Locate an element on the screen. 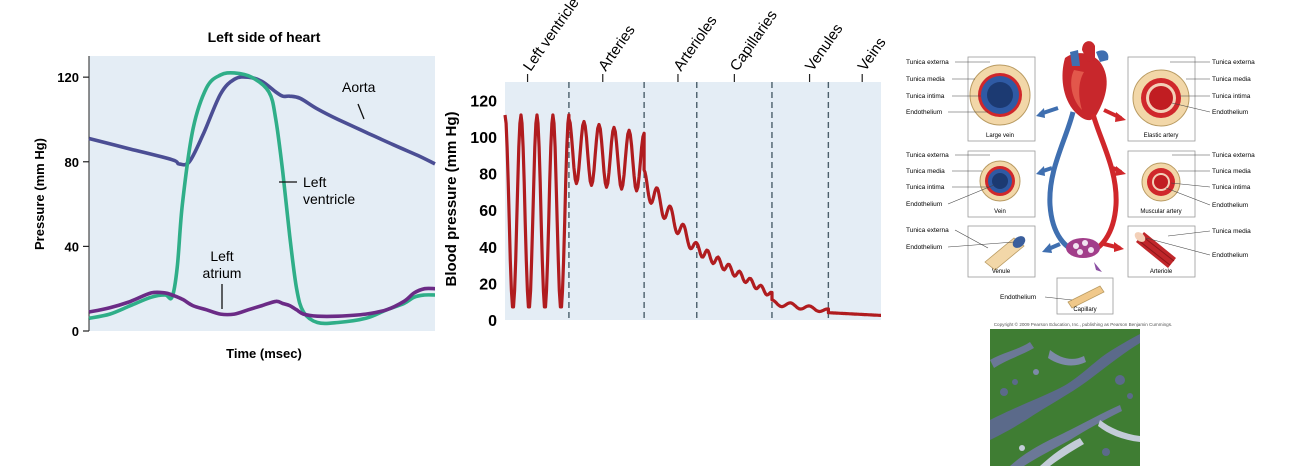  chart2-y-tick-label: 20 is located at coordinates (488, 284).